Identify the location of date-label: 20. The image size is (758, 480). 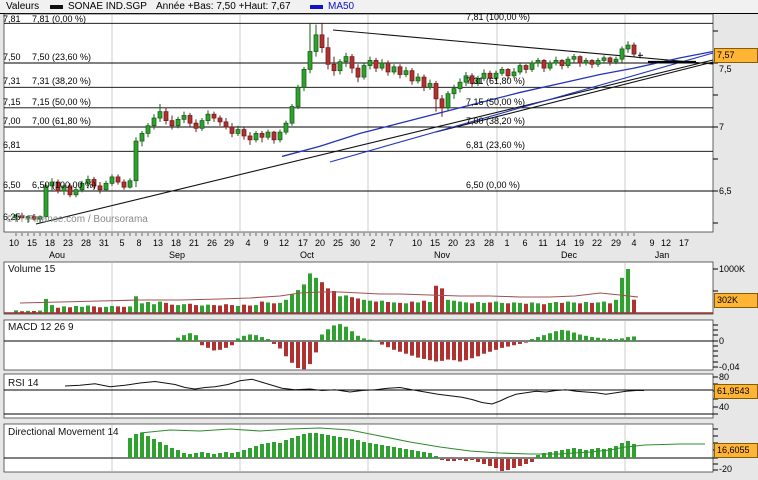
(453, 243).